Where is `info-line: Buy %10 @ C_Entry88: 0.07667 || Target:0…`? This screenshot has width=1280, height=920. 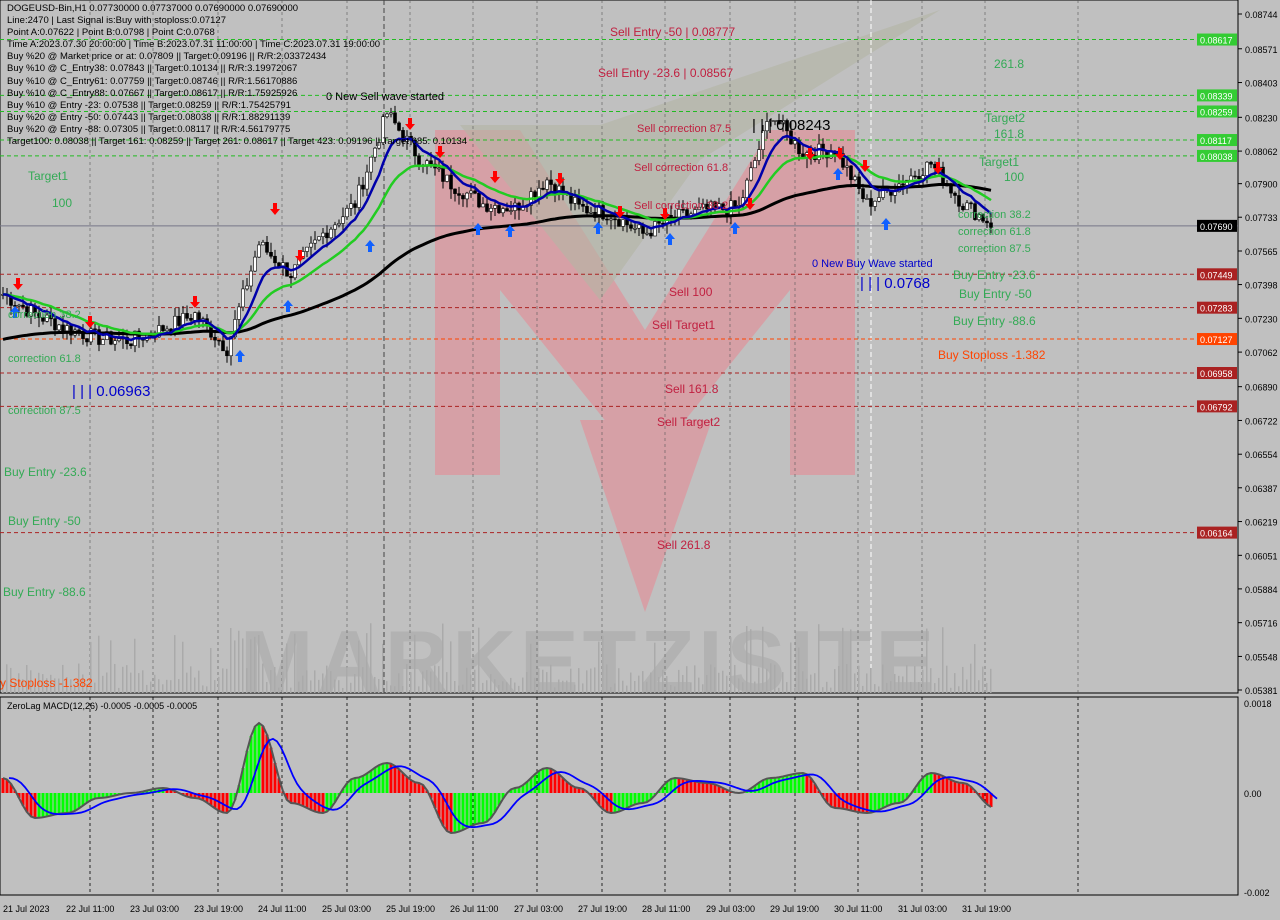
info-line: Buy %10 @ C_Entry88: 0.07667 || Target:0… is located at coordinates (152, 93).